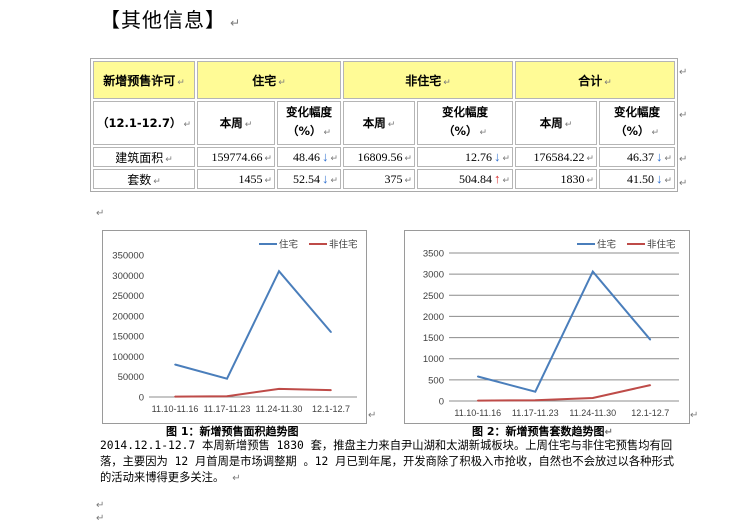  What do you see at coordinates (640, 179) in the screenshot?
I see `value: 41.50` at bounding box center [640, 179].